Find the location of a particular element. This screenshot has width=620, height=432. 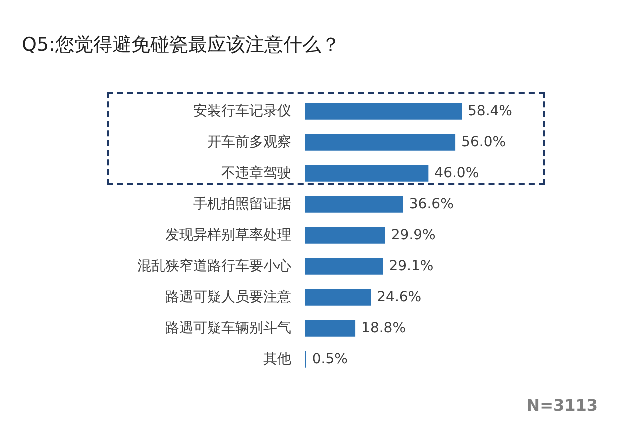

data-label: 18.8% is located at coordinates (384, 328).